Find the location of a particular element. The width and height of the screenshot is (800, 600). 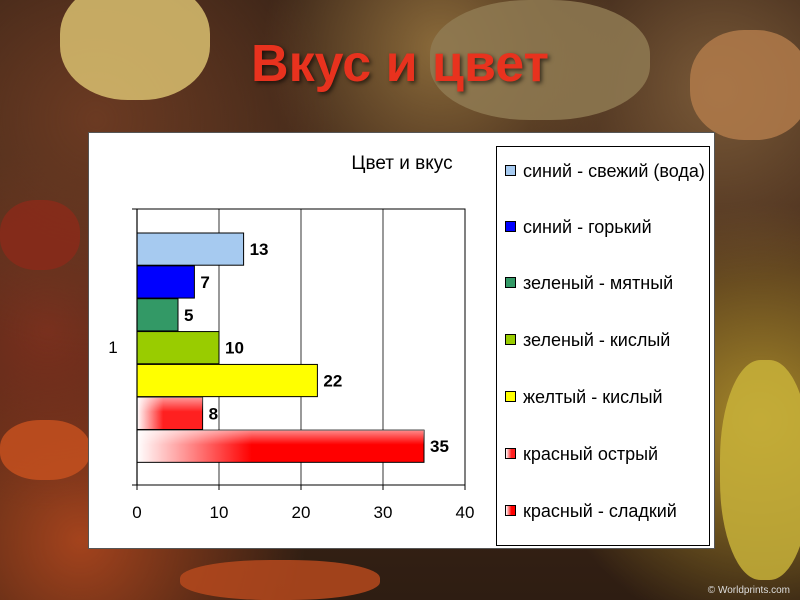

background-banana is located at coordinates (760, 470).